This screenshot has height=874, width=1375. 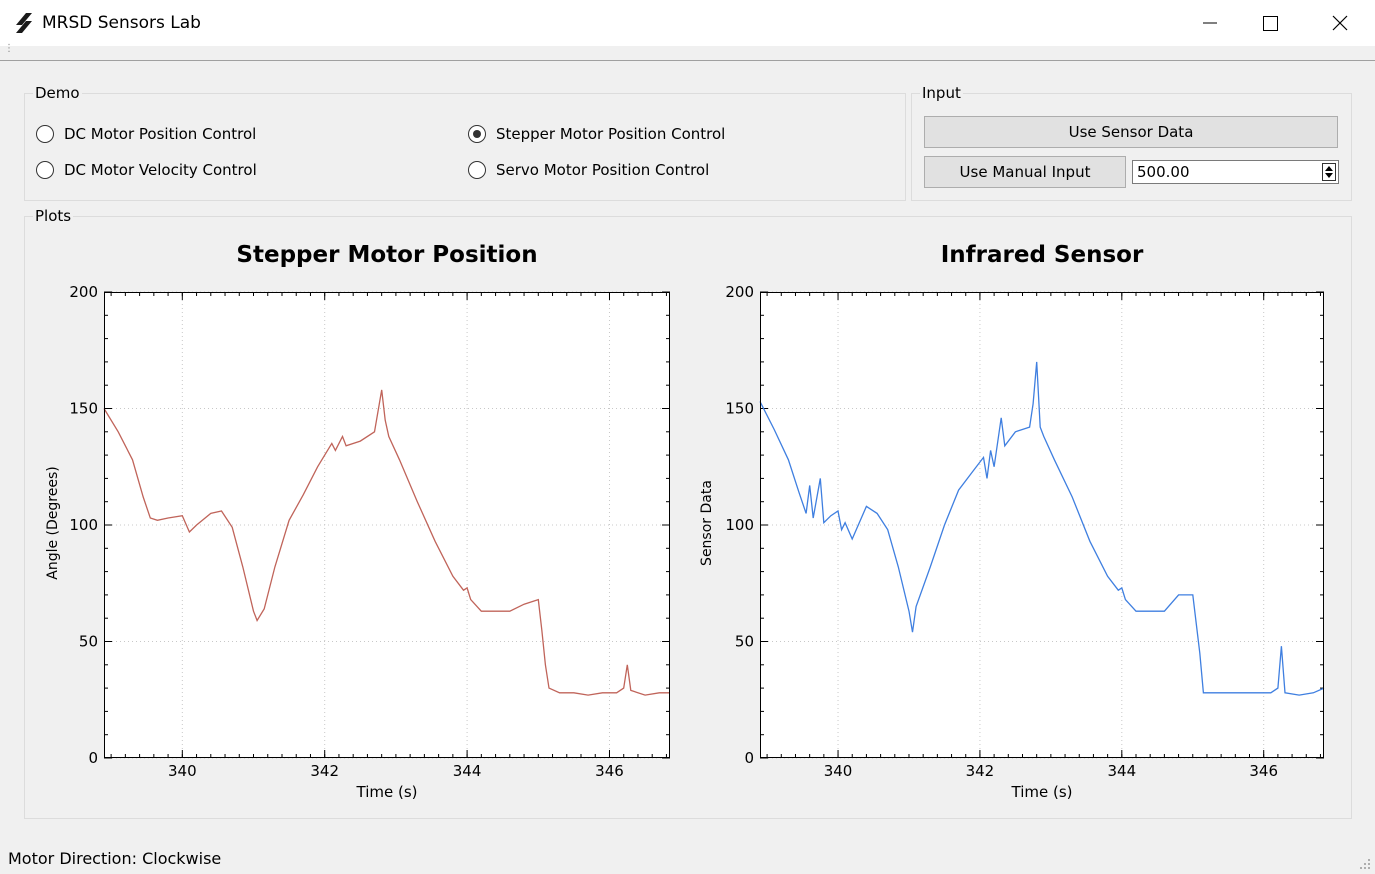 I want to click on radio-servo-position: Servo Motor Position Control, so click(x=588, y=170).